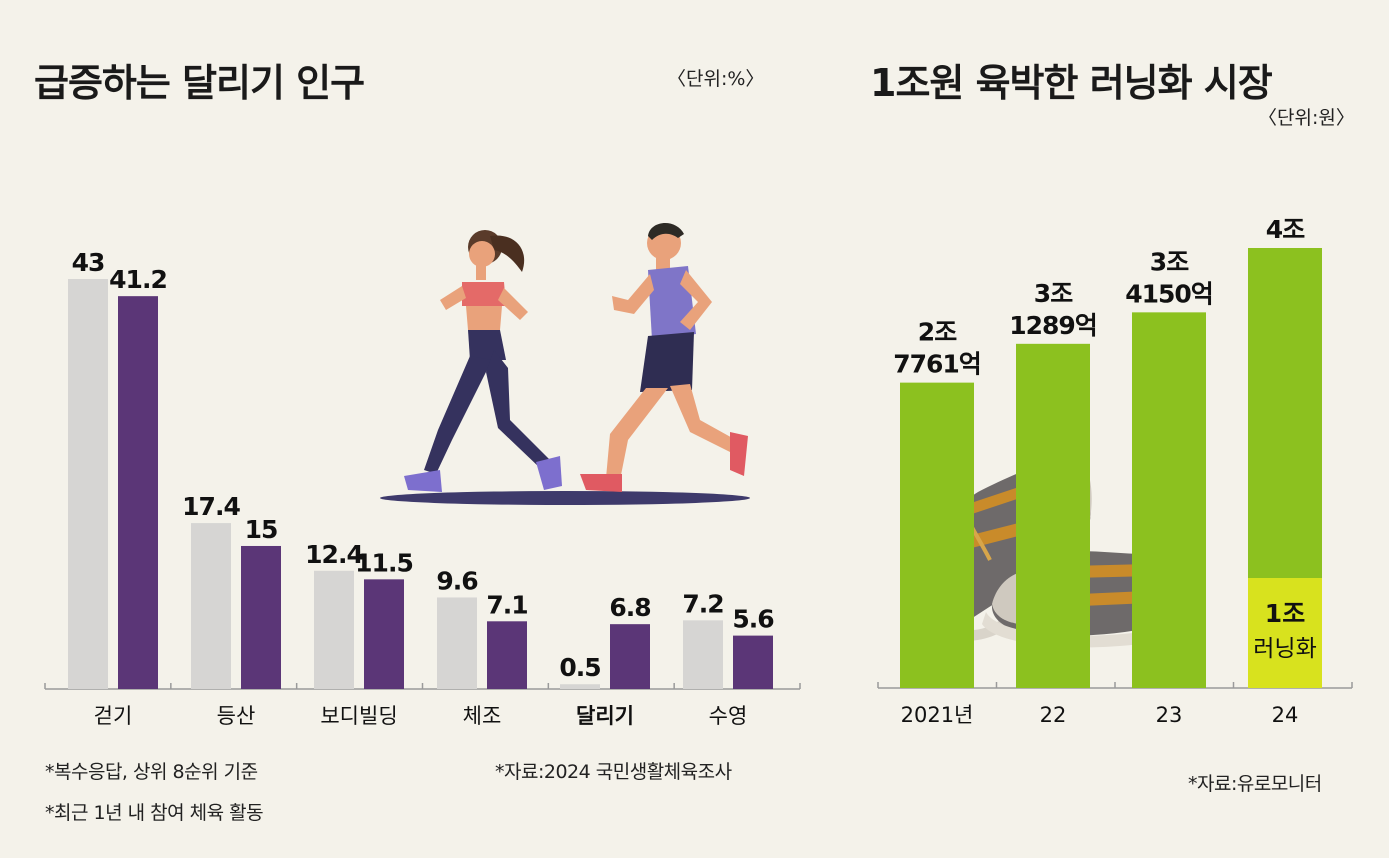 This screenshot has height=858, width=1389. Describe the element at coordinates (1169, 715) in the screenshot. I see `right-category-label: 23` at that location.